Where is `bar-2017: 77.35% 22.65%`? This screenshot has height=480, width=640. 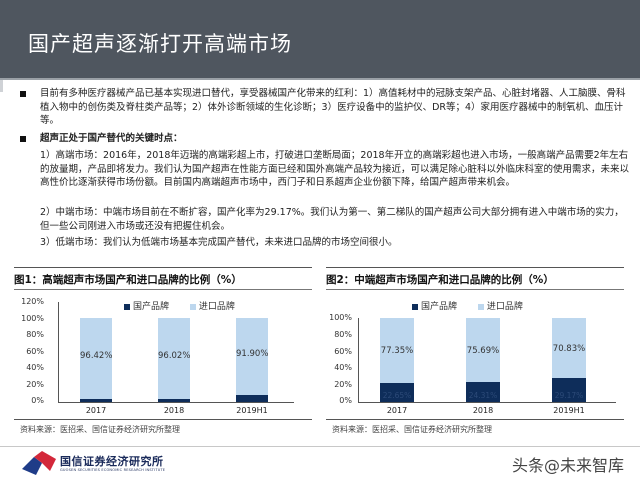 bar-2017: 77.35% 22.65% is located at coordinates (397, 360).